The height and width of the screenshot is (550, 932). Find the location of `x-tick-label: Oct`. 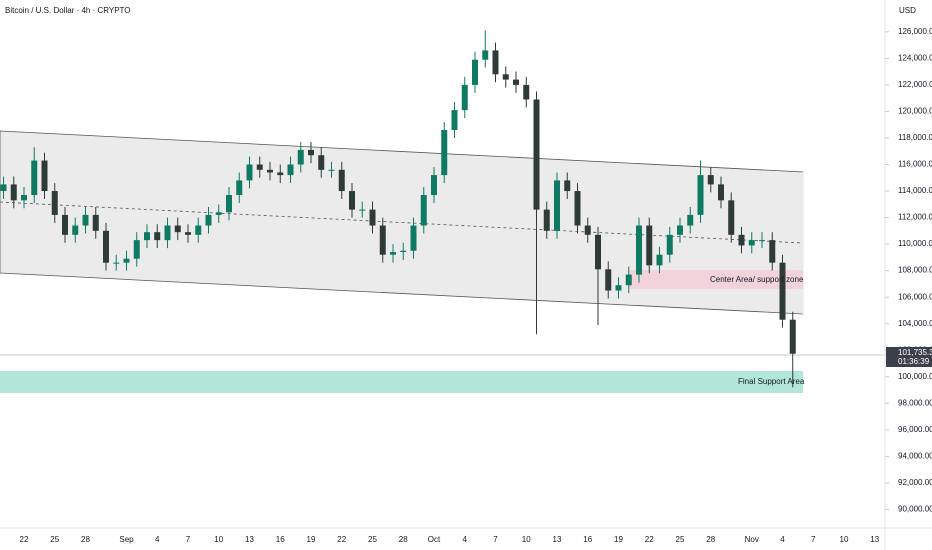

x-tick-label: Oct is located at coordinates (434, 539).